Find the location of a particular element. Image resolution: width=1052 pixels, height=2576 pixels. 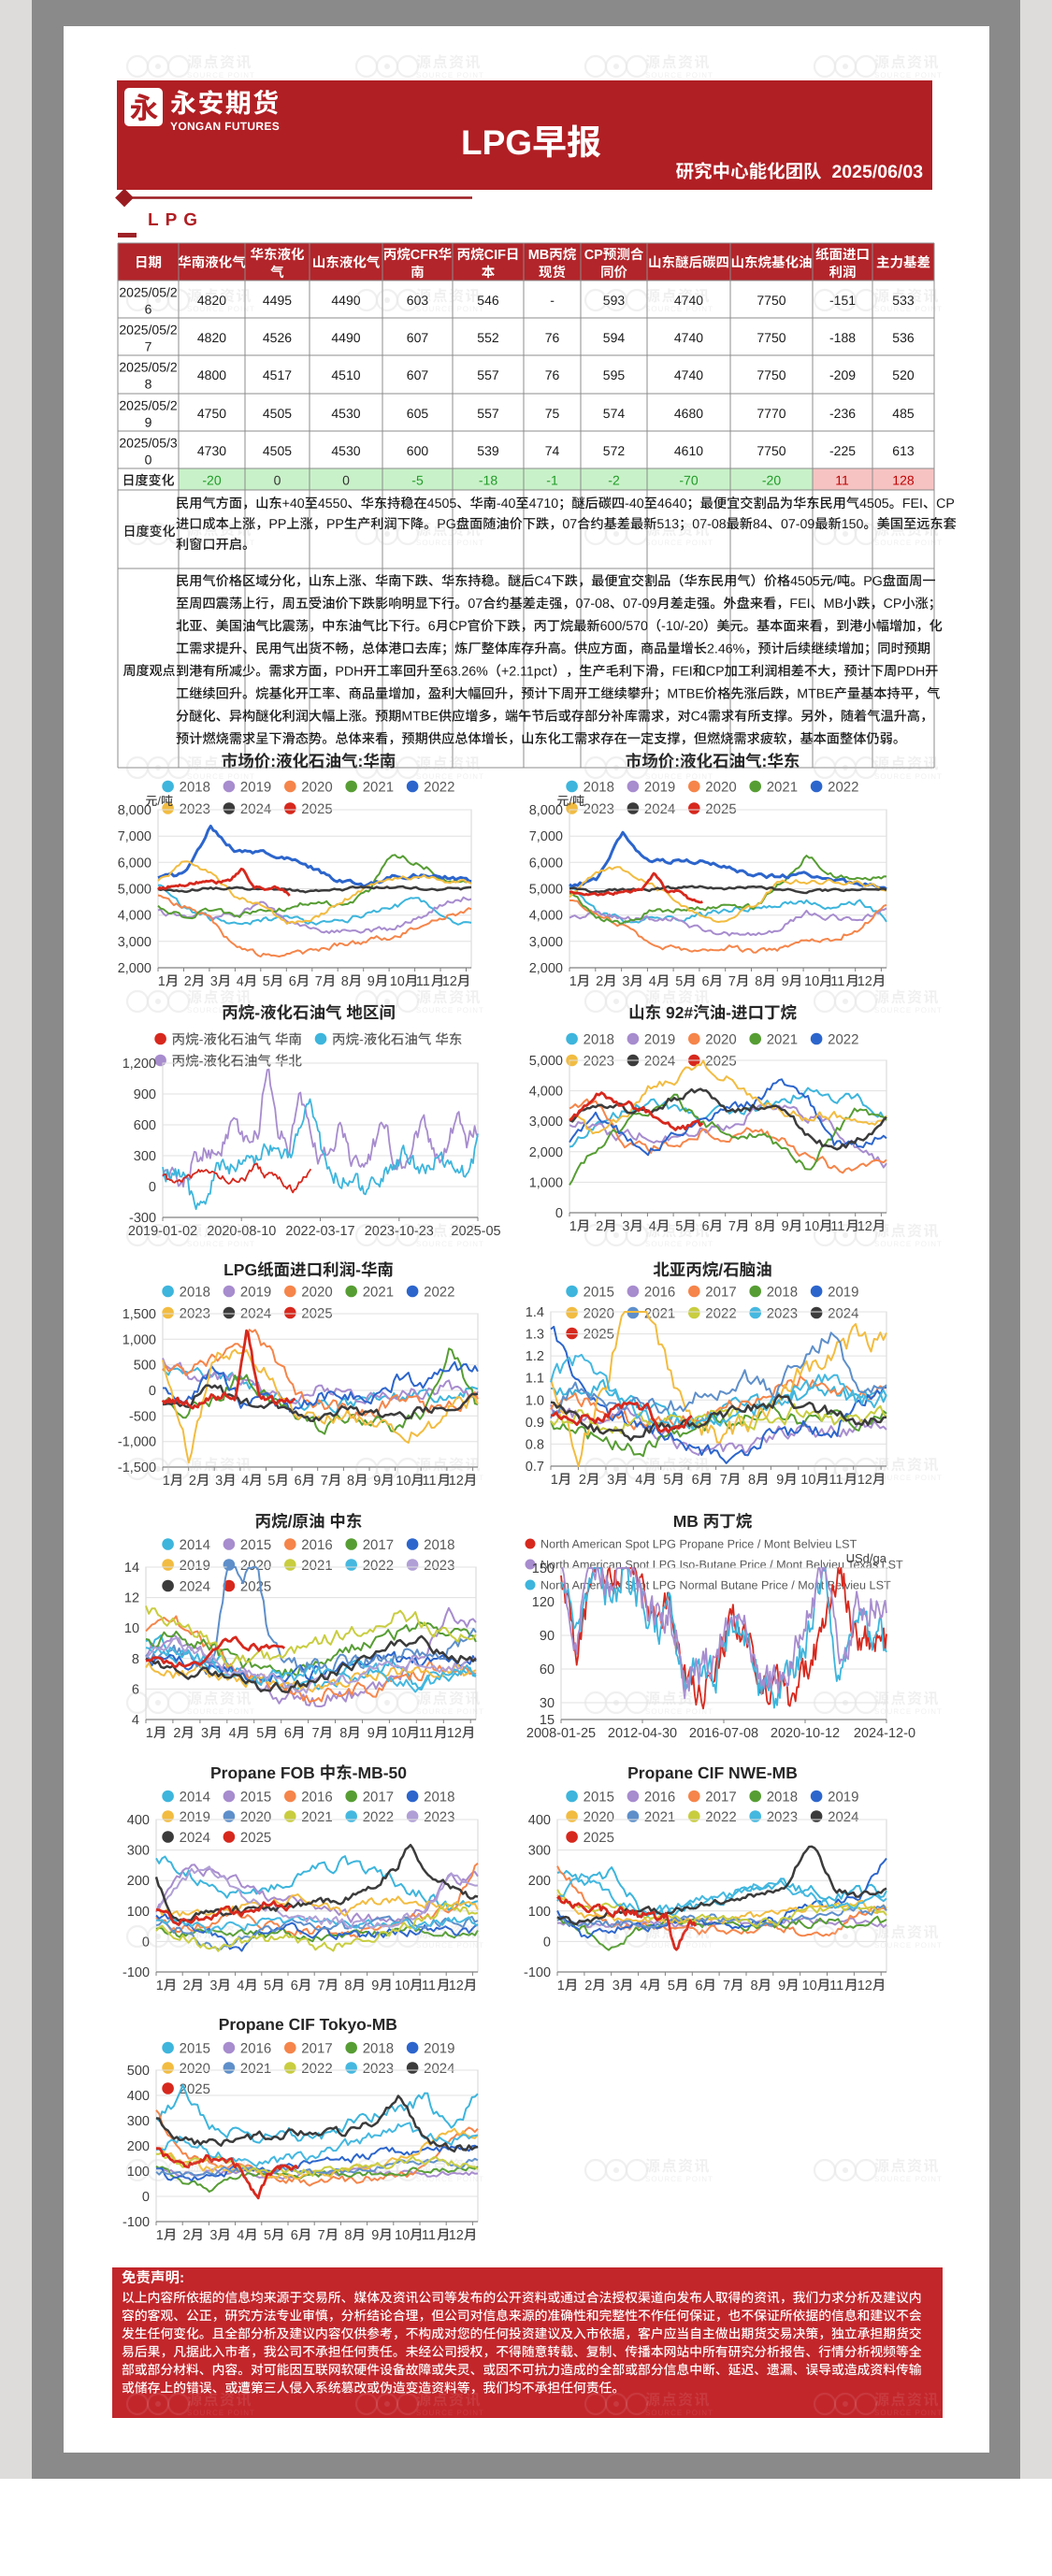

svg-text: -1,500 is located at coordinates (137, 1468).